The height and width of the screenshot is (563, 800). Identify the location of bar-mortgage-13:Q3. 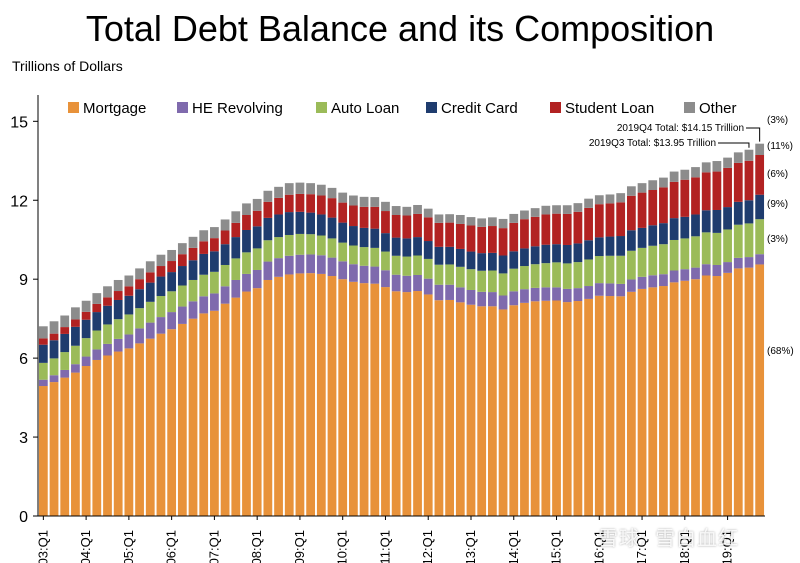
(492, 411).